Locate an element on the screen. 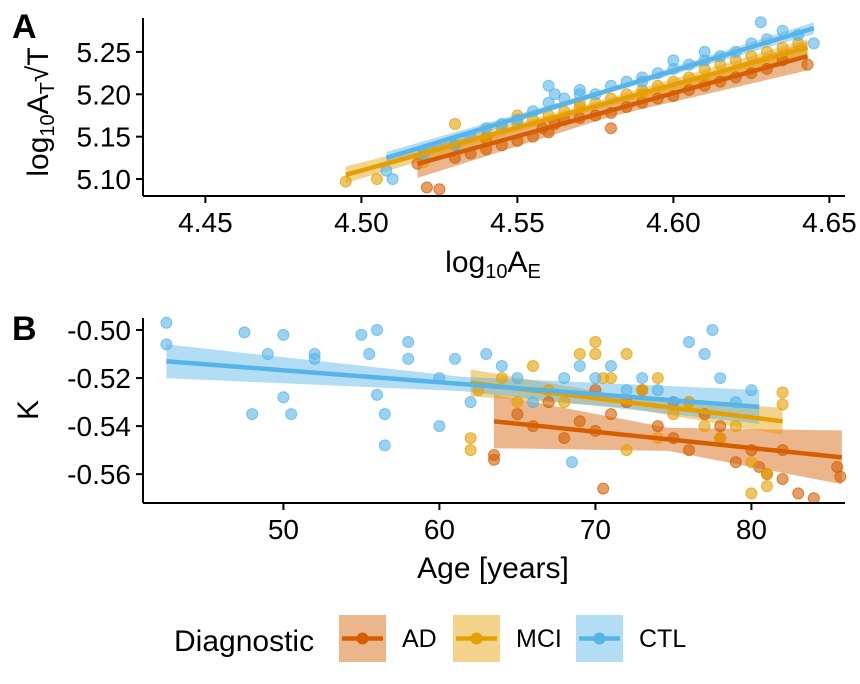 Image resolution: width=860 pixels, height=684 pixels. svg-text: K is located at coordinates (28, 410).